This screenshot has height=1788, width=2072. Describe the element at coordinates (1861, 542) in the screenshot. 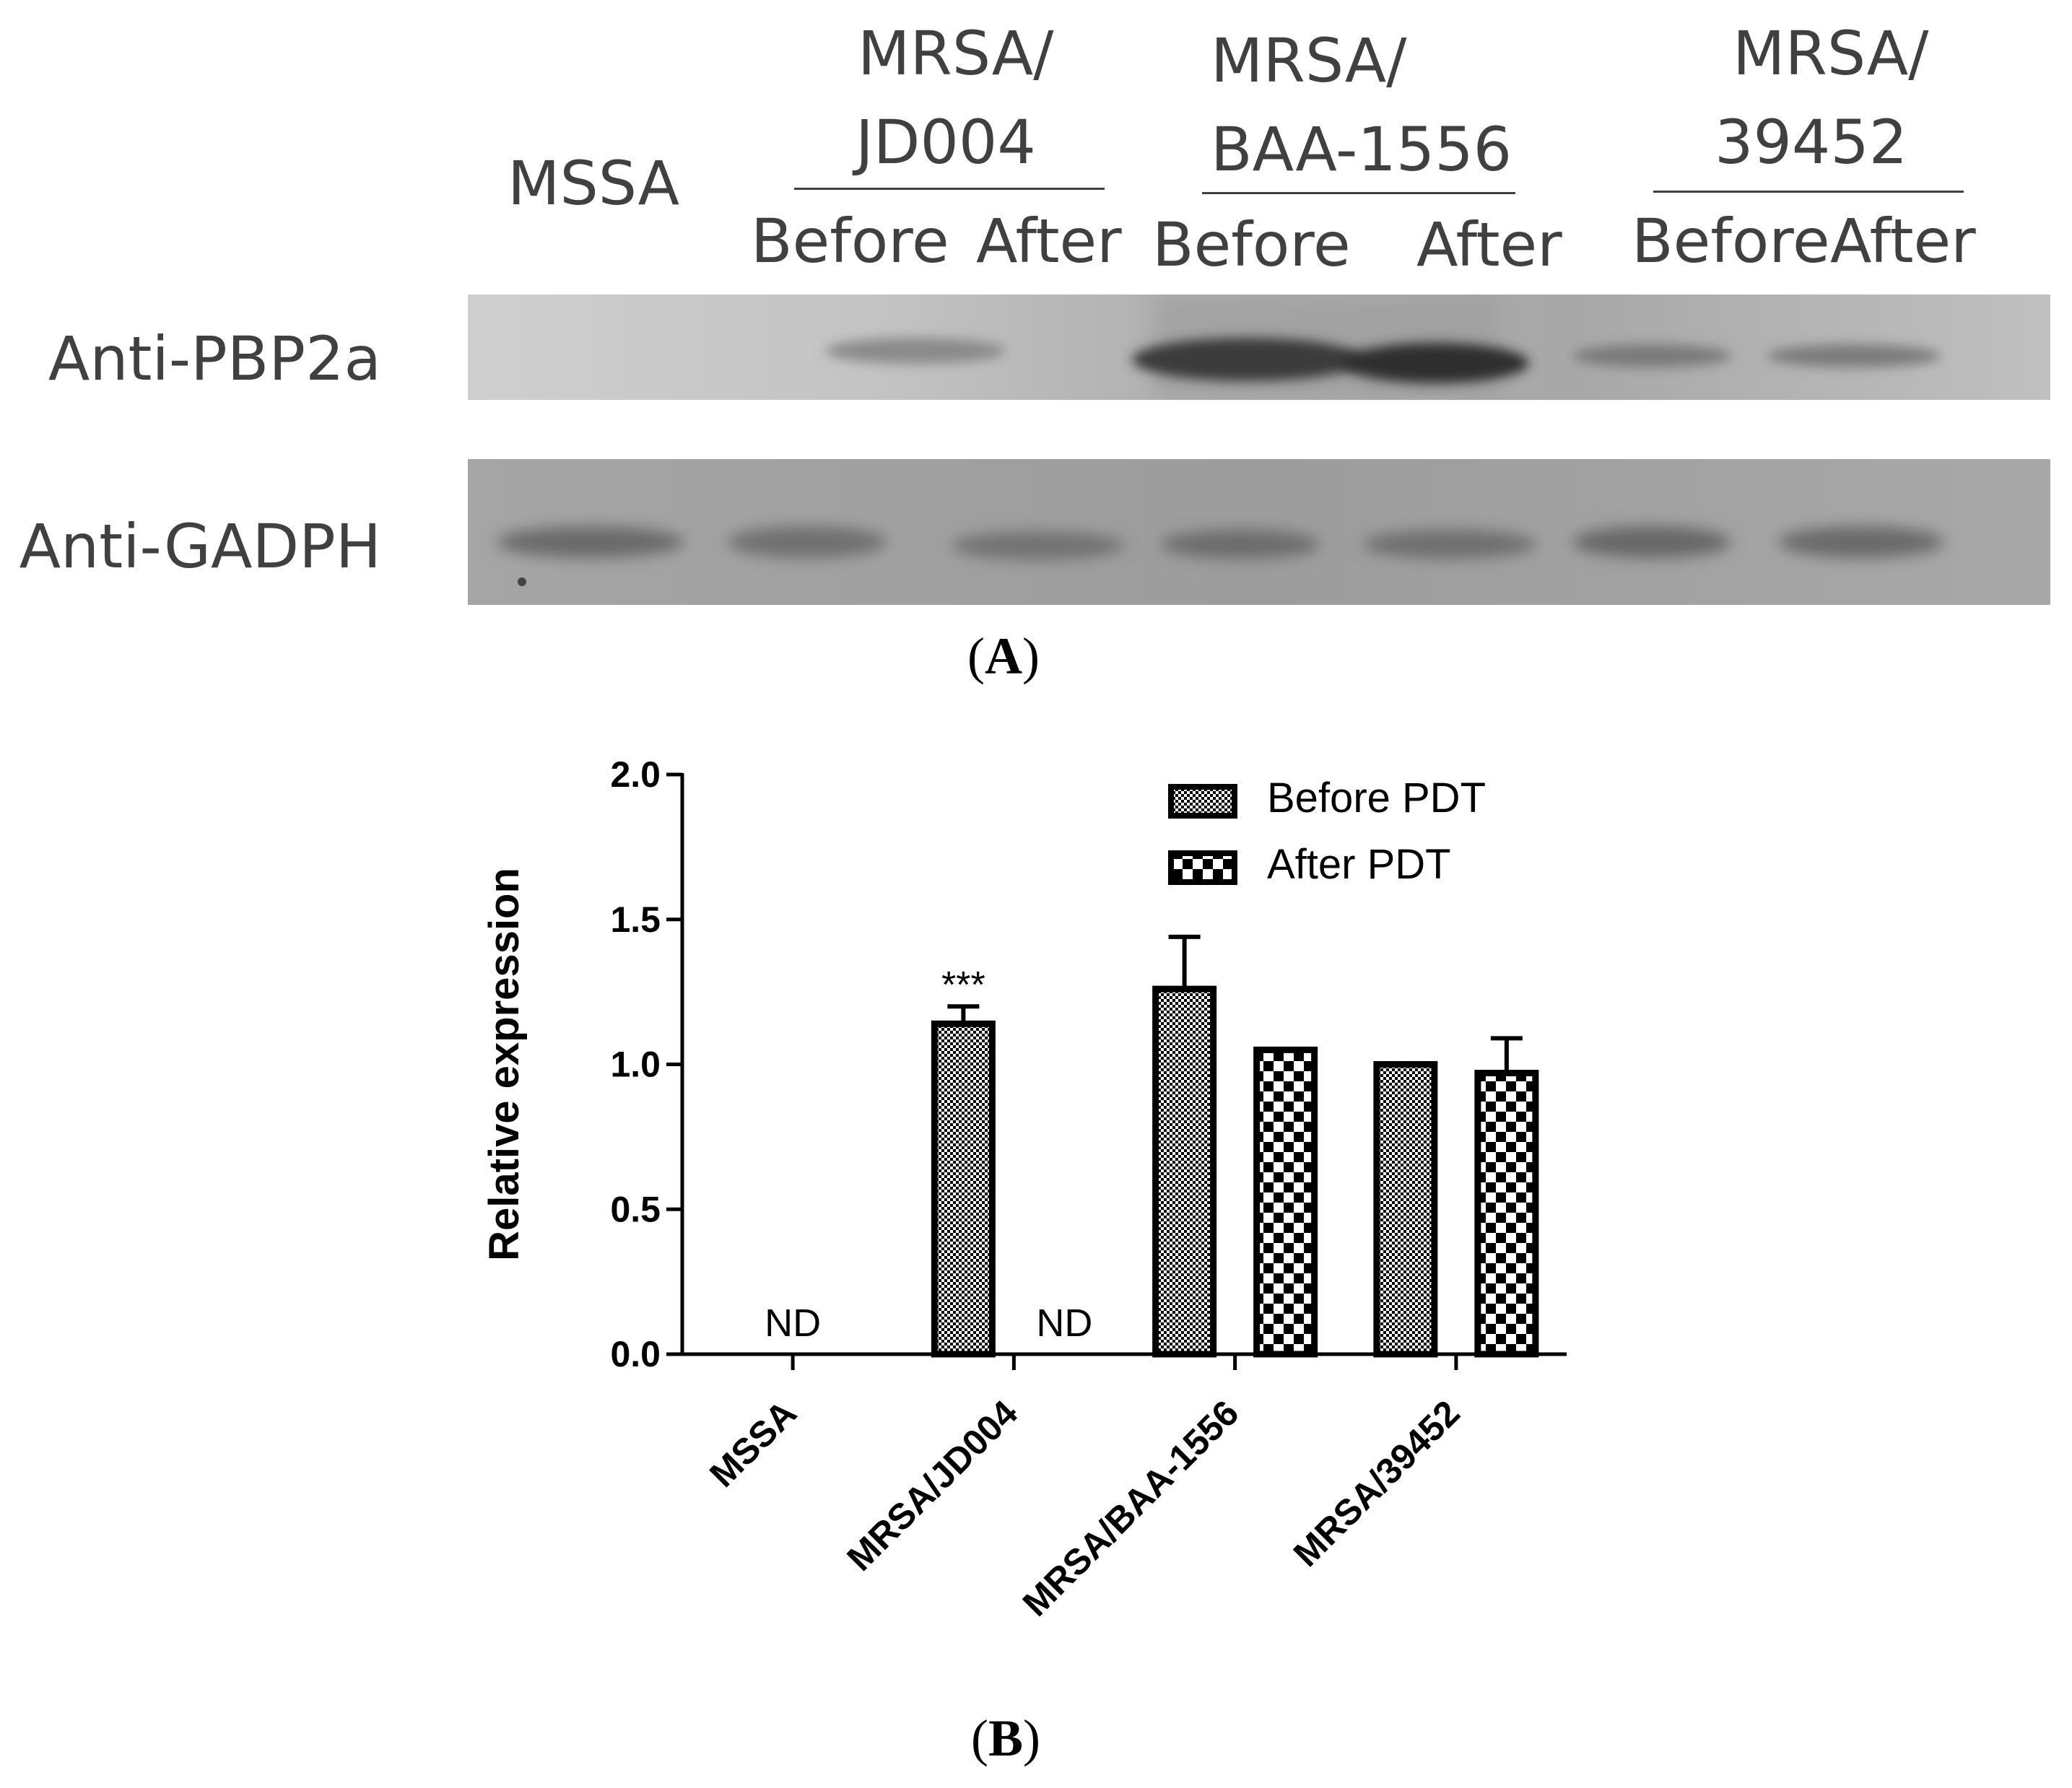

I see `band-gadph-39452-after` at that location.